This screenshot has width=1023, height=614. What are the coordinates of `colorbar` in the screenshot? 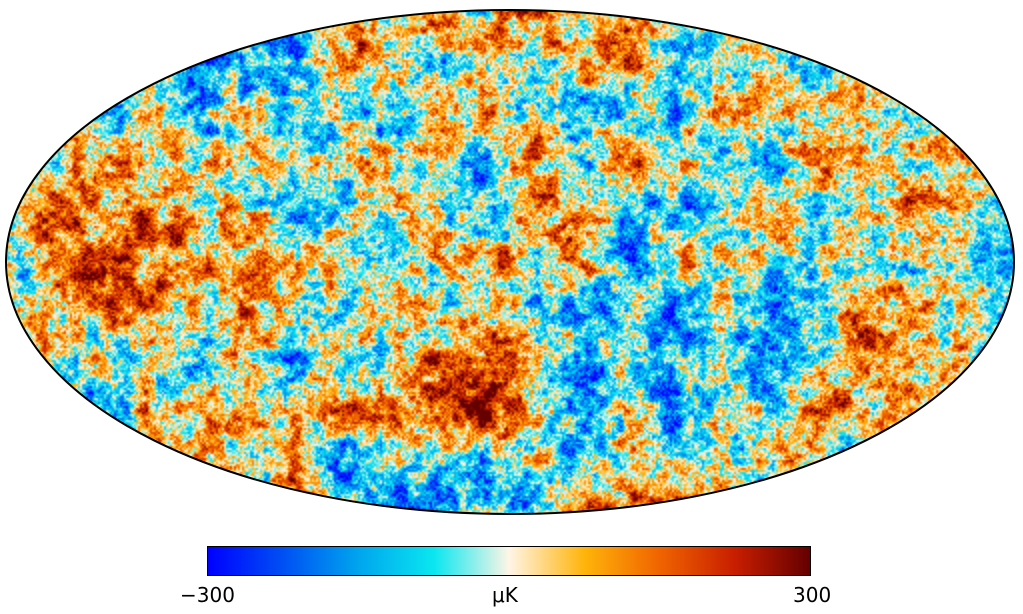 It's located at (509, 561).